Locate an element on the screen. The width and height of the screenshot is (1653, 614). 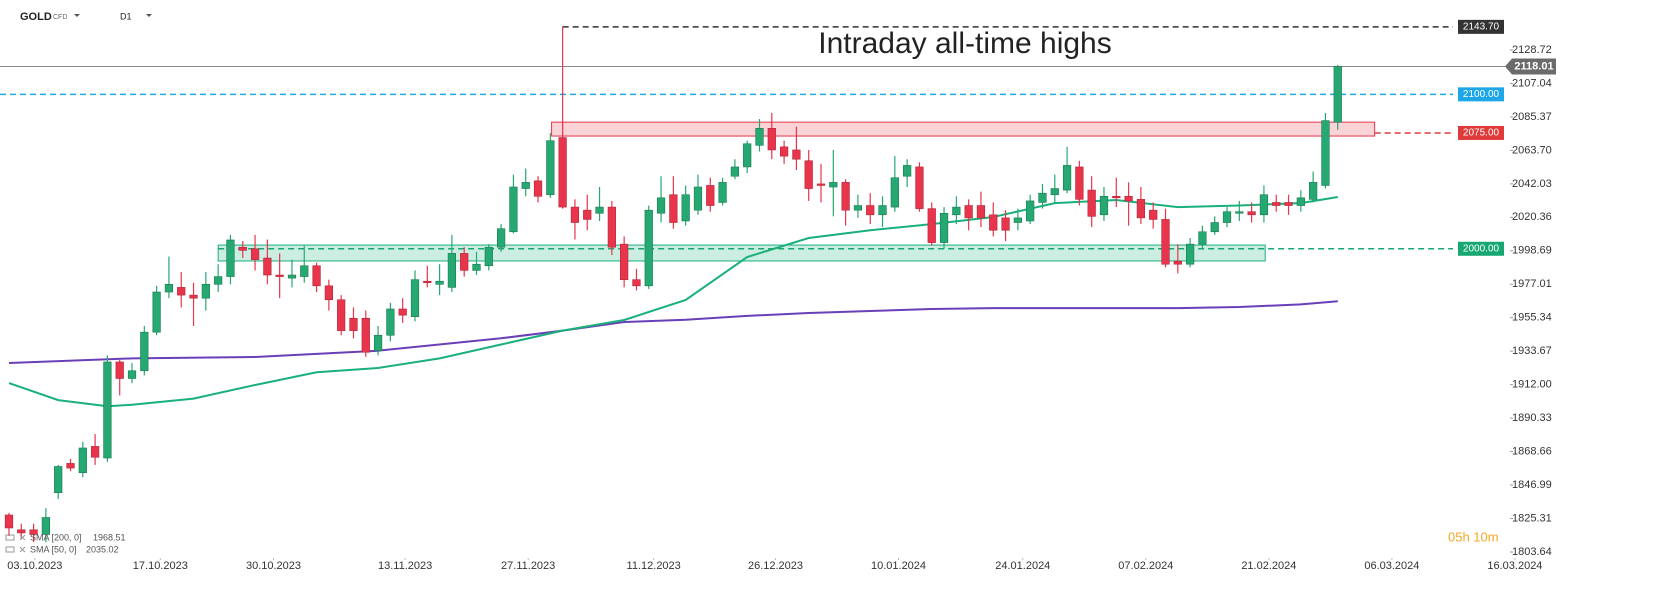
x-tick-label: 16.03.2024 is located at coordinates (1514, 566).